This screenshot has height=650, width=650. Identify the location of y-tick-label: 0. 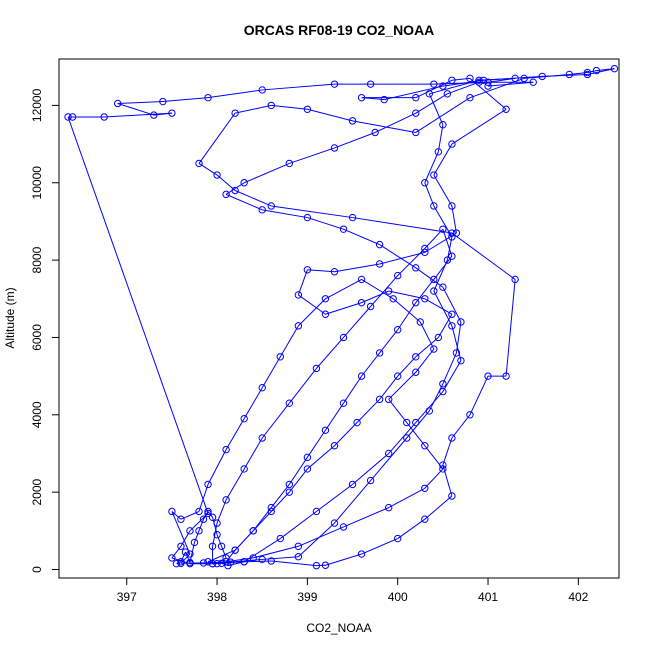
(37, 569).